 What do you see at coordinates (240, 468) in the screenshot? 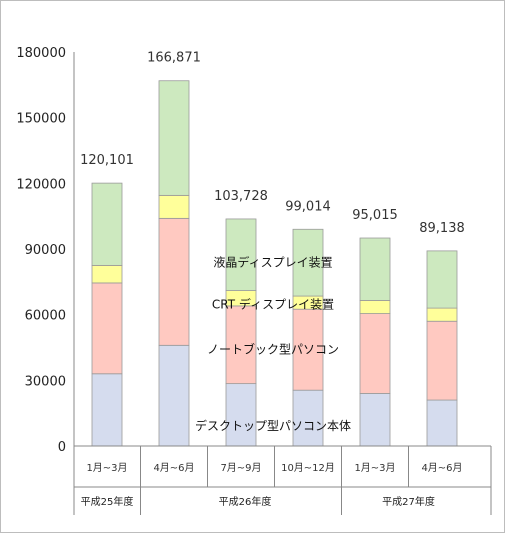
I see `x-tick-label: 7月~9月` at bounding box center [240, 468].